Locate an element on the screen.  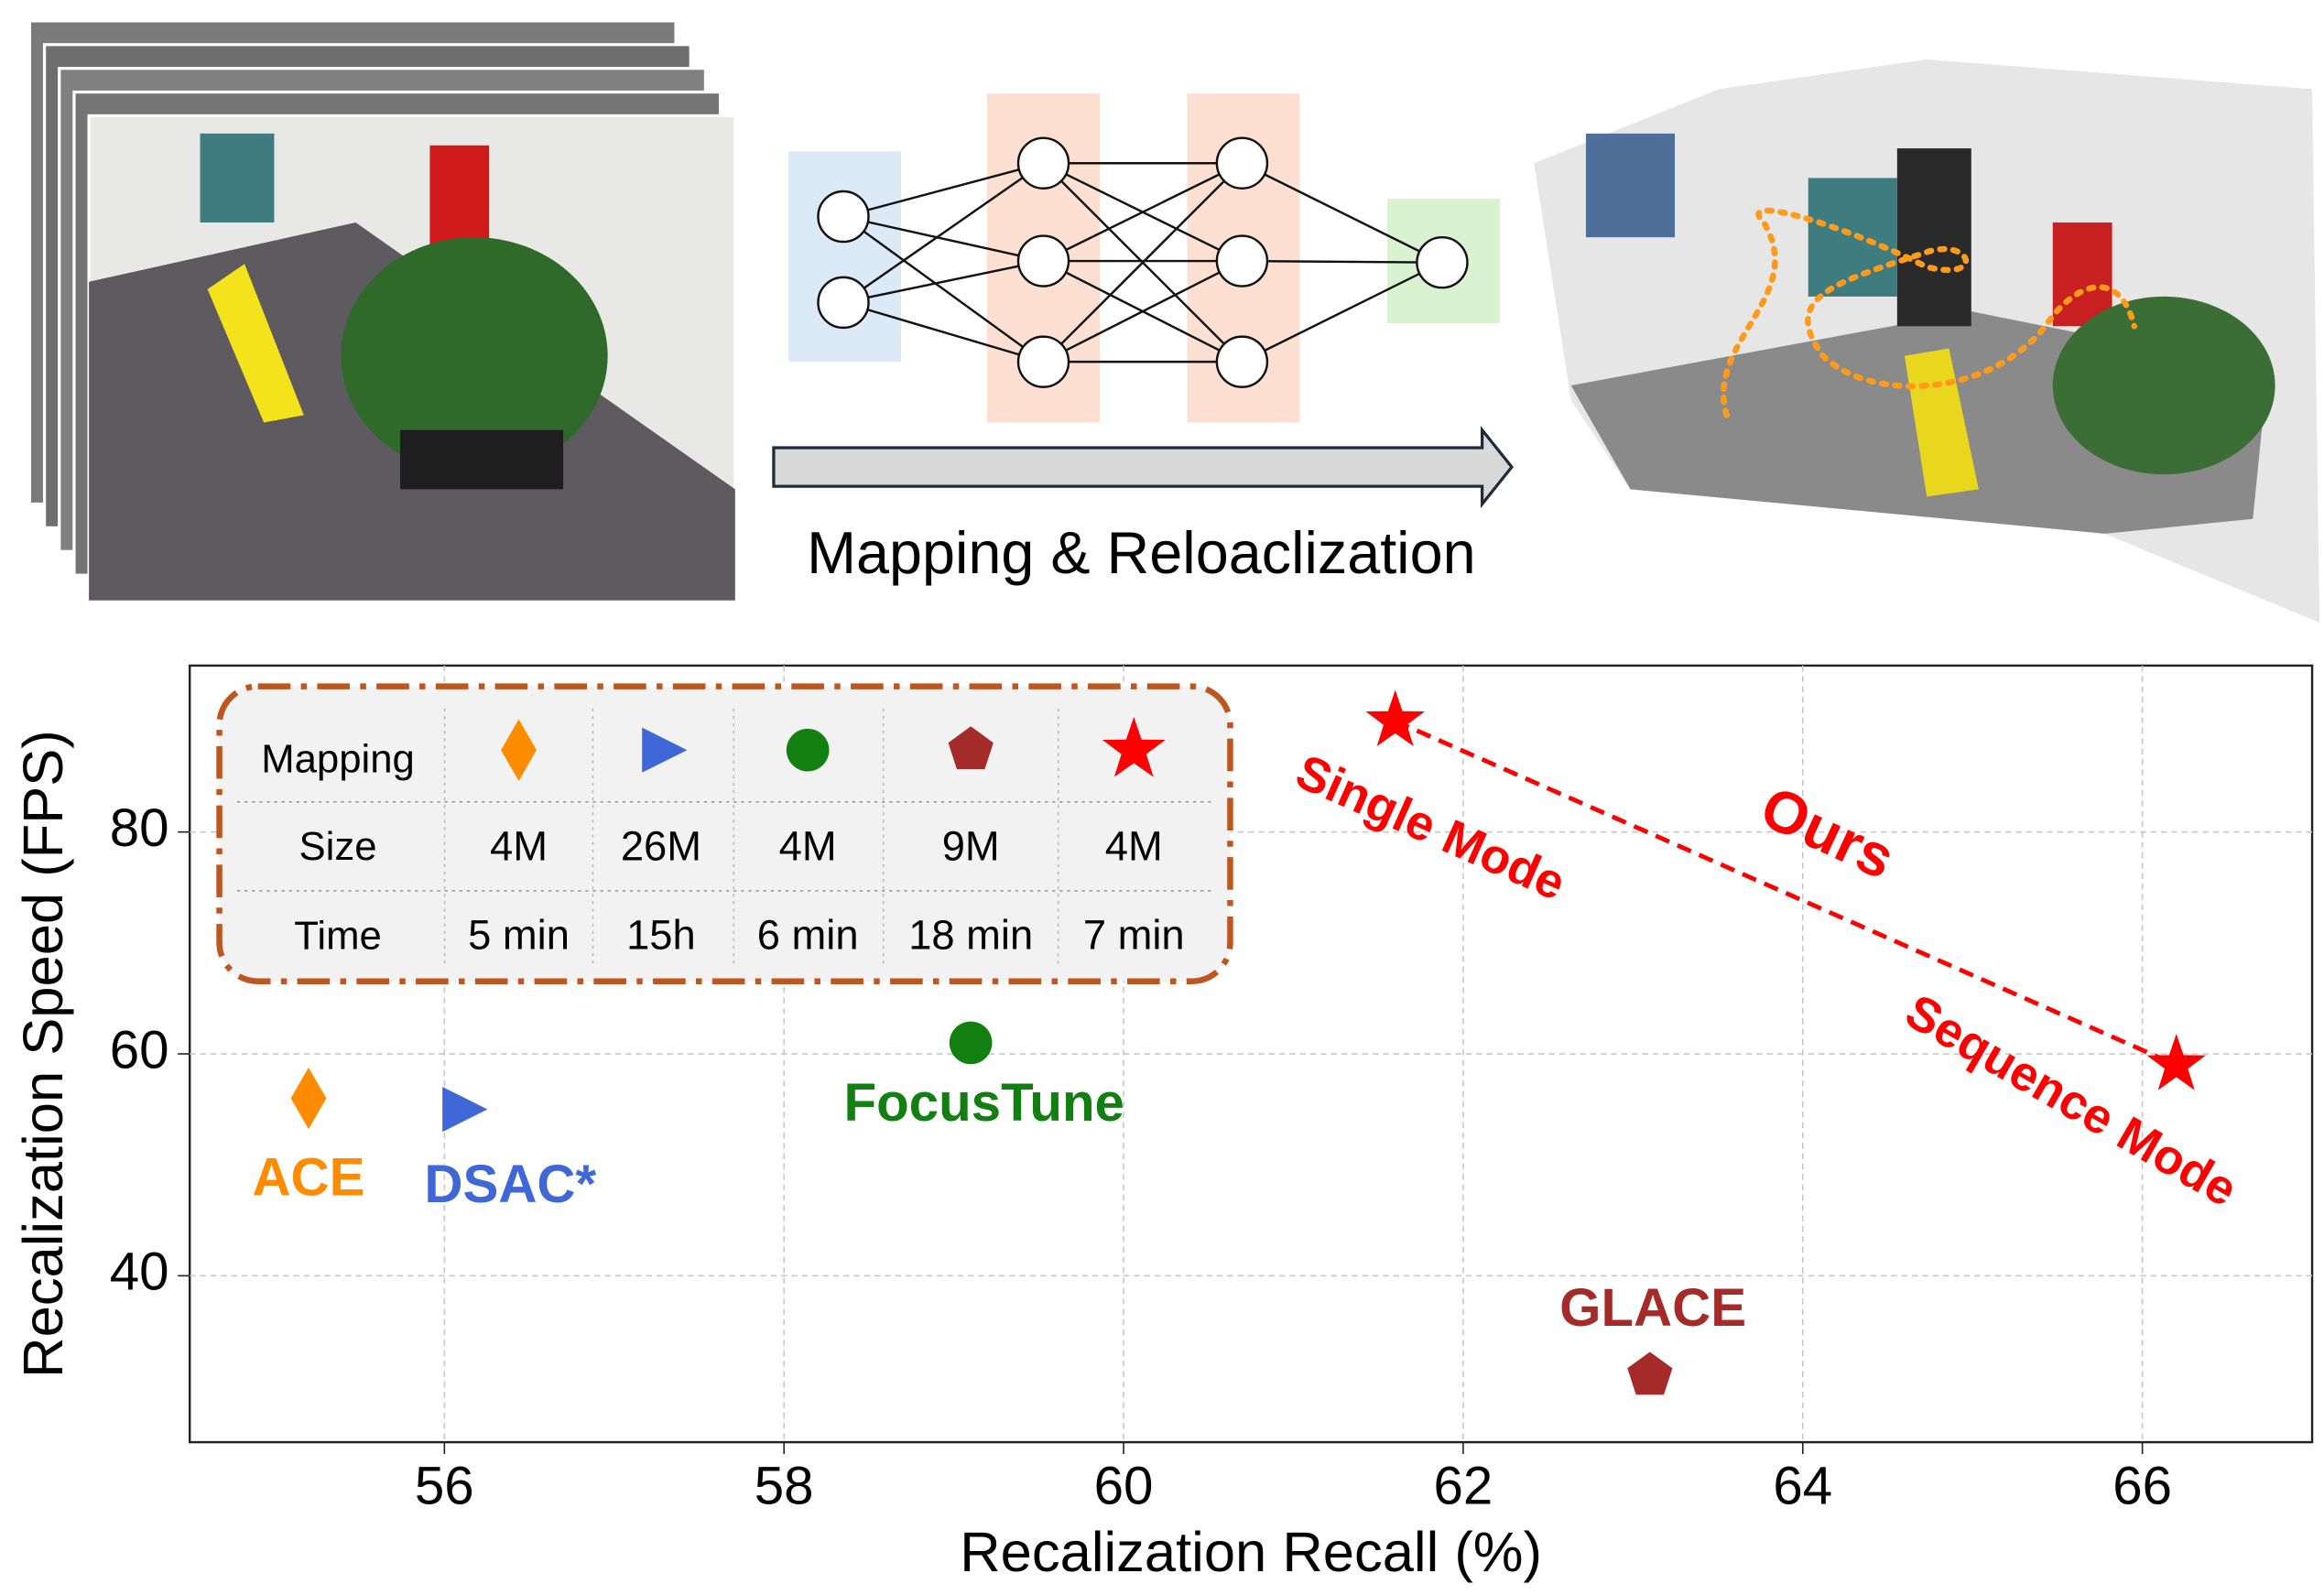
caption: Mapping & Reloaclization is located at coordinates (1141, 552).